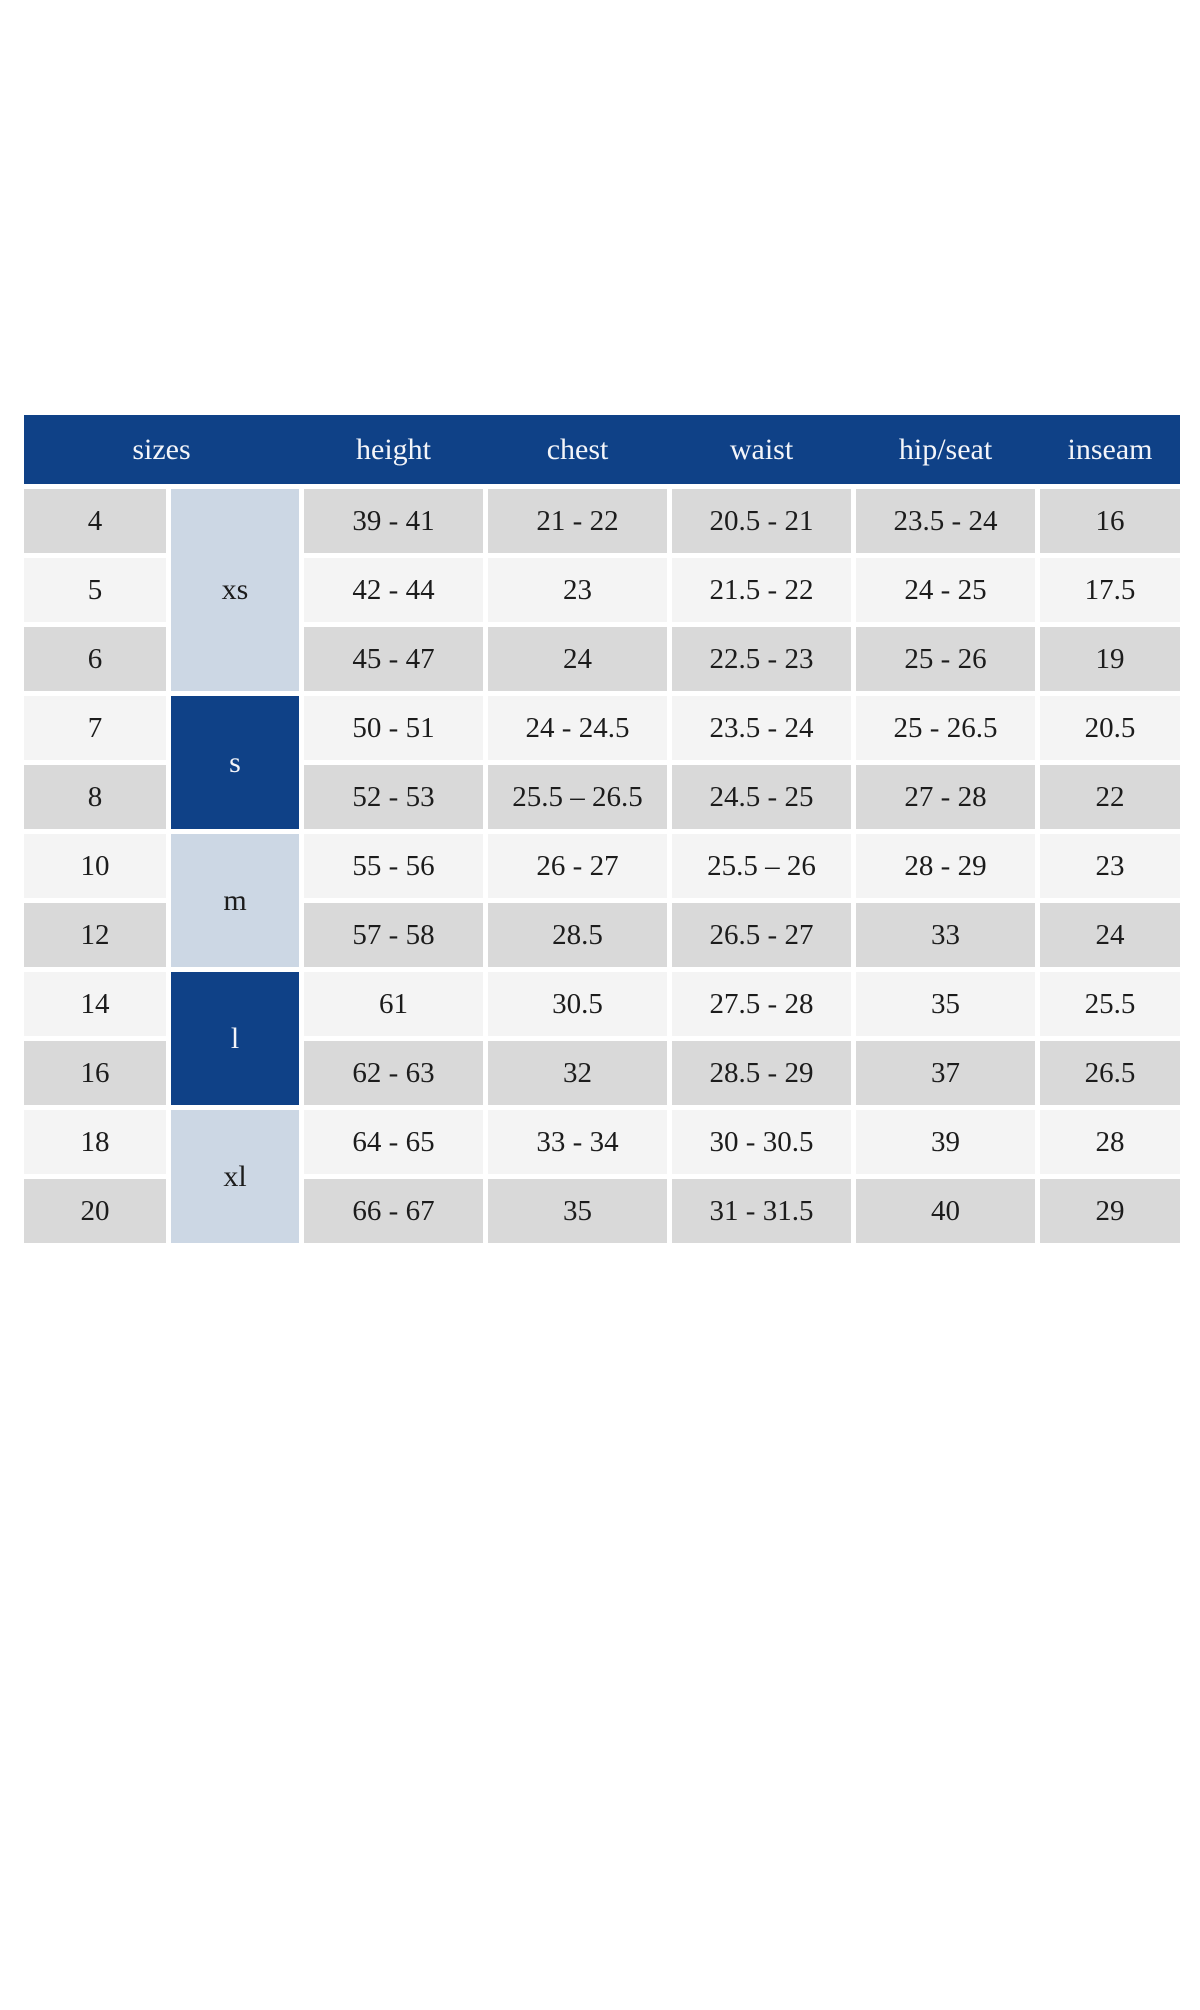 The image size is (1200, 2010). Describe the element at coordinates (578, 935) in the screenshot. I see `chest-cell: 28.5` at that location.